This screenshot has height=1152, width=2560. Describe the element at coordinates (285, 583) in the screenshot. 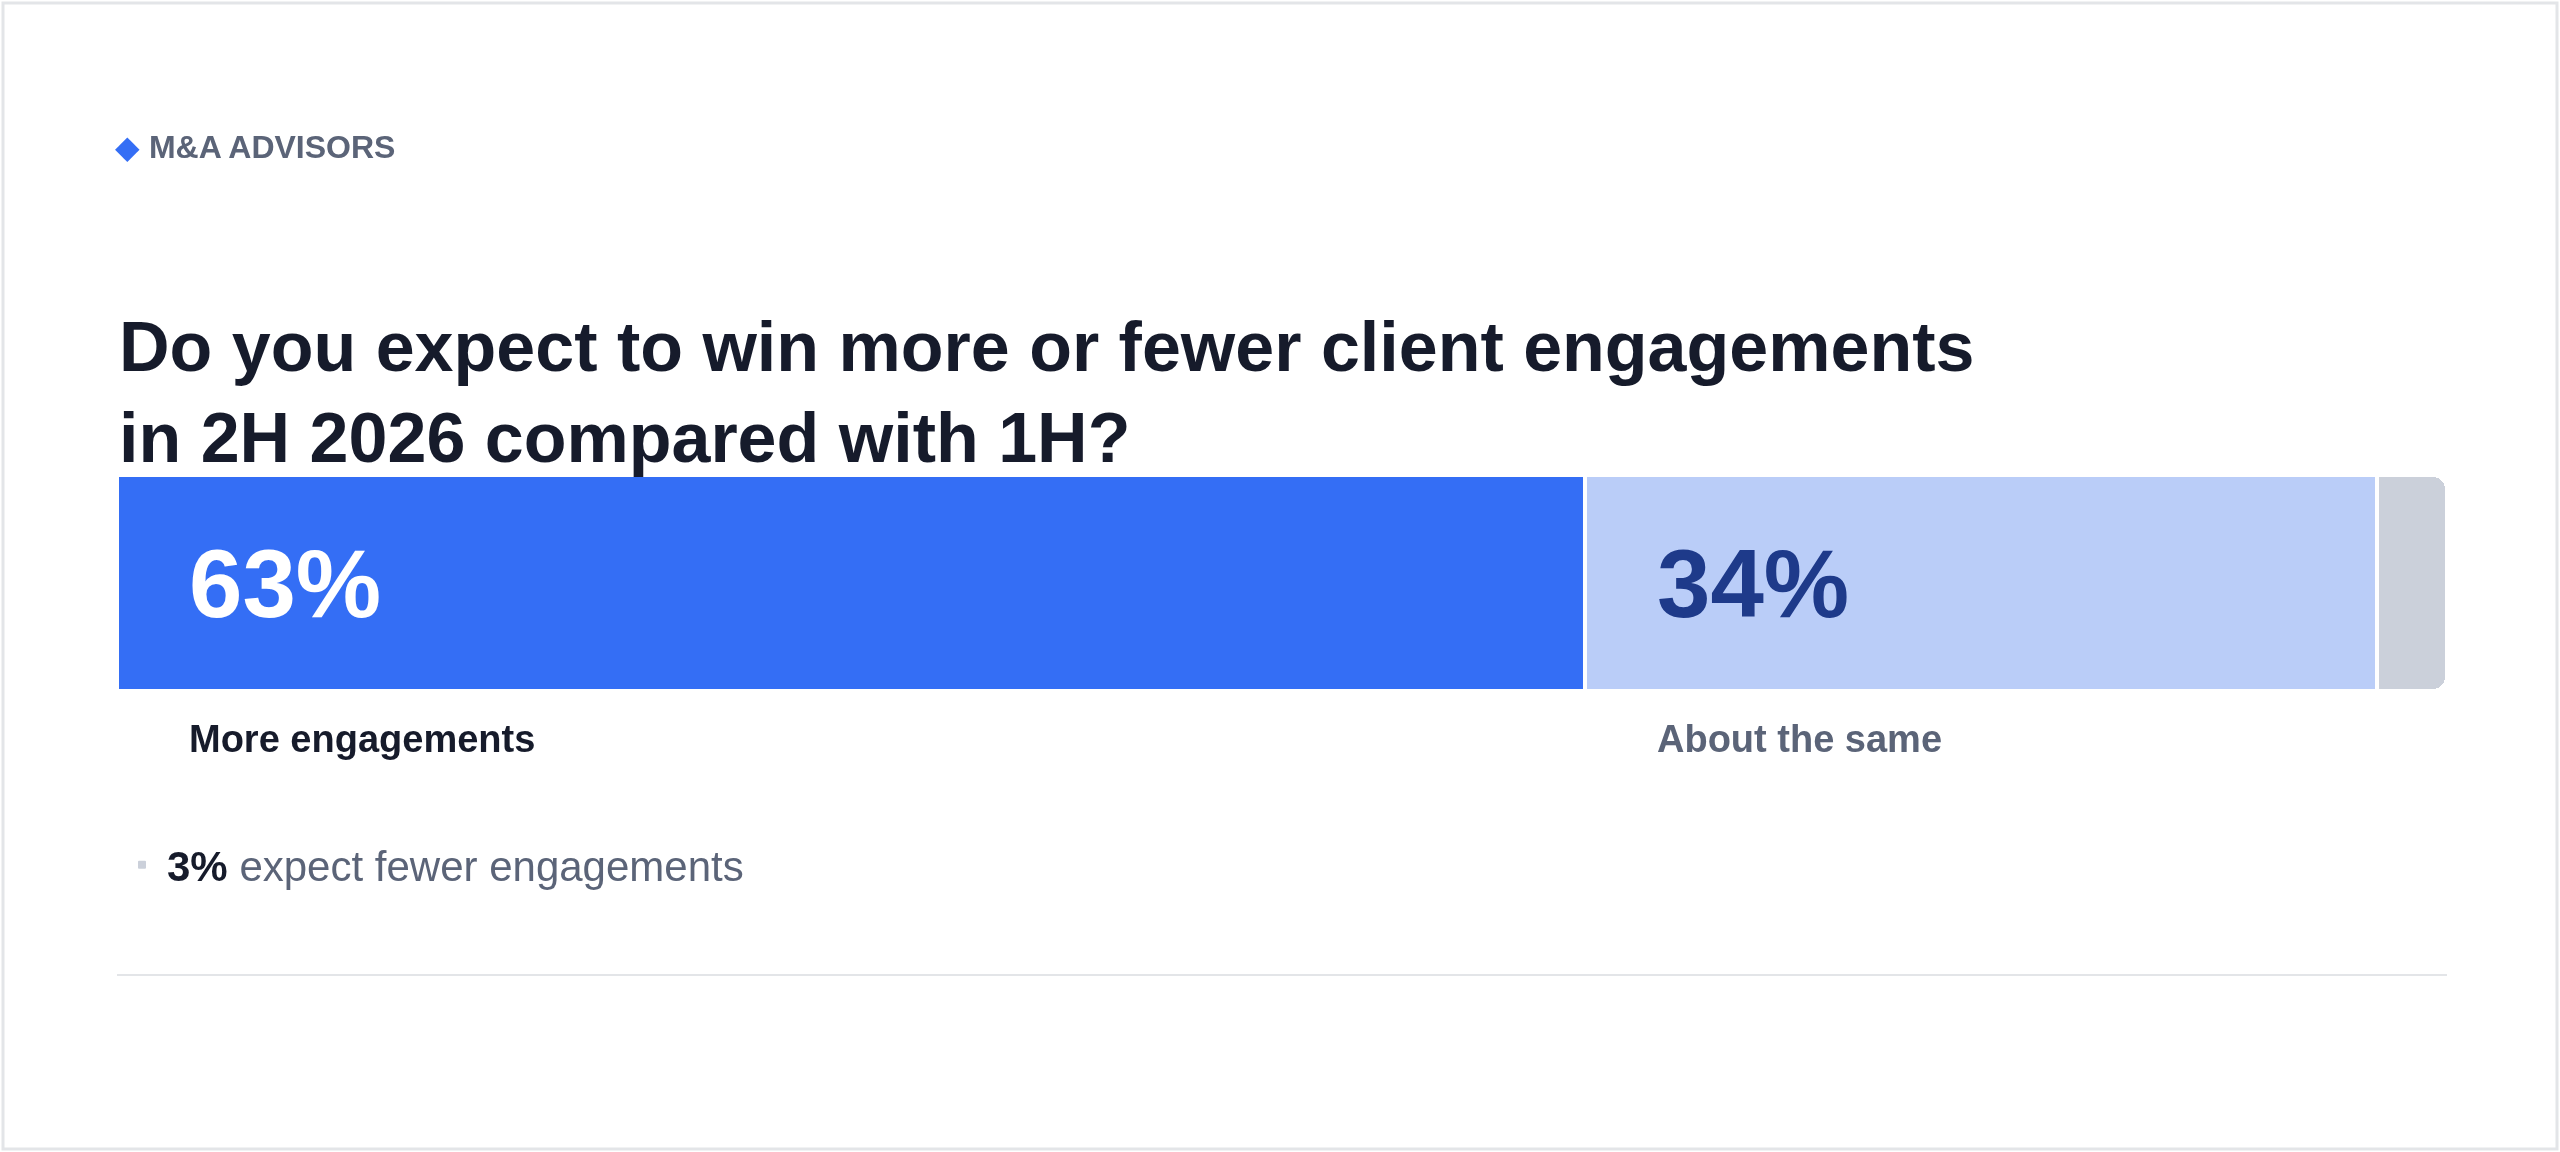

I see `data-label: 63%` at that location.